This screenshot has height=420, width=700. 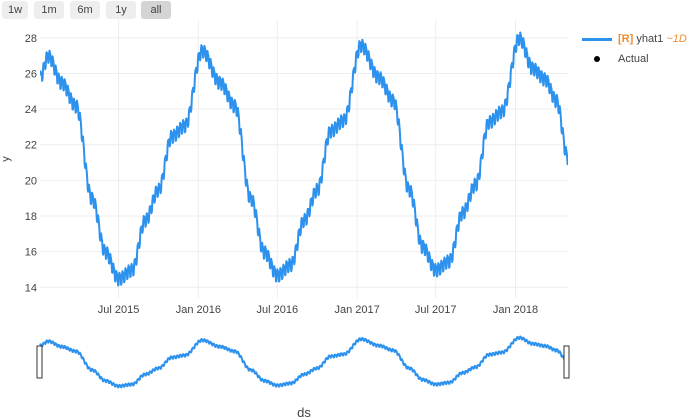 I want to click on range-slider-series-line, so click(x=304, y=362).